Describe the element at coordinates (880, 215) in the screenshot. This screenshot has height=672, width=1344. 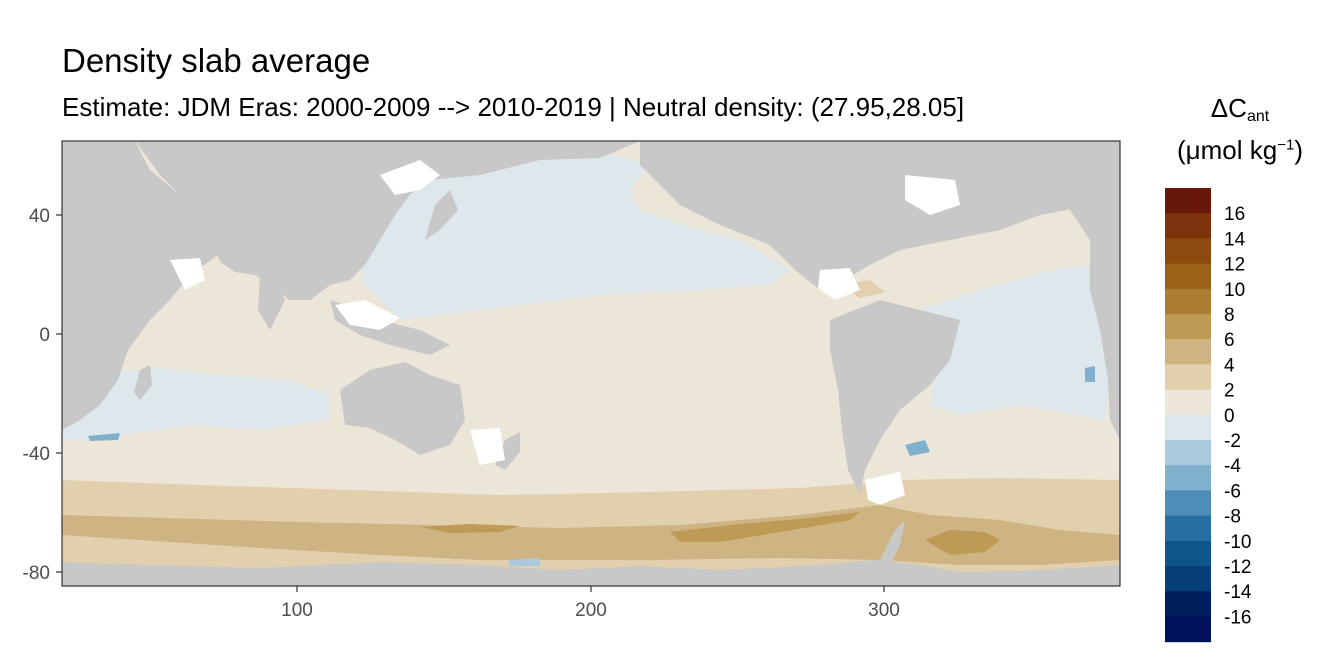
I see `north-america-land` at that location.